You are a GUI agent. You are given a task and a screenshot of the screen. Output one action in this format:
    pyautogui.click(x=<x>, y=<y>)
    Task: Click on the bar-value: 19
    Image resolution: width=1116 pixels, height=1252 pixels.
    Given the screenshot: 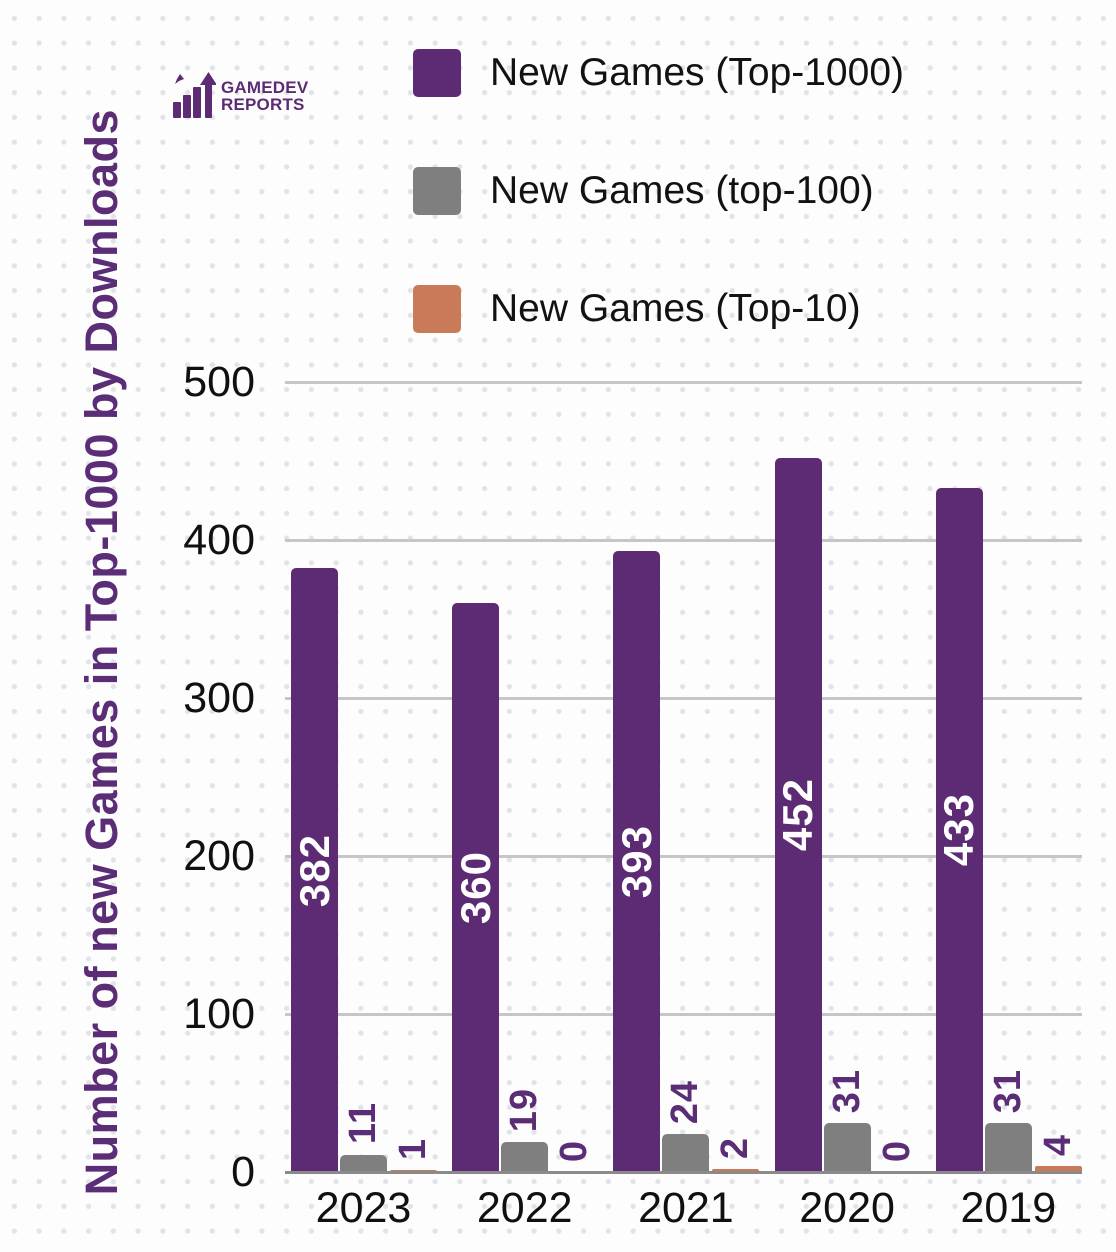 What is the action you would take?
    pyautogui.click(x=524, y=1109)
    